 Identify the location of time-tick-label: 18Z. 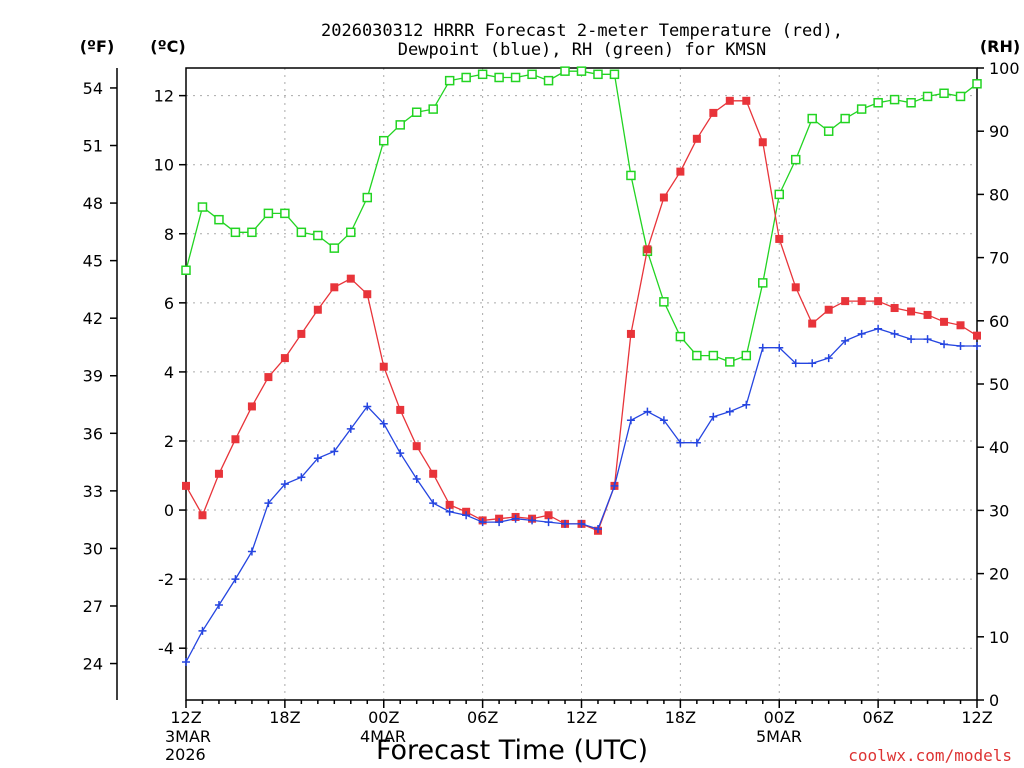
(680, 717).